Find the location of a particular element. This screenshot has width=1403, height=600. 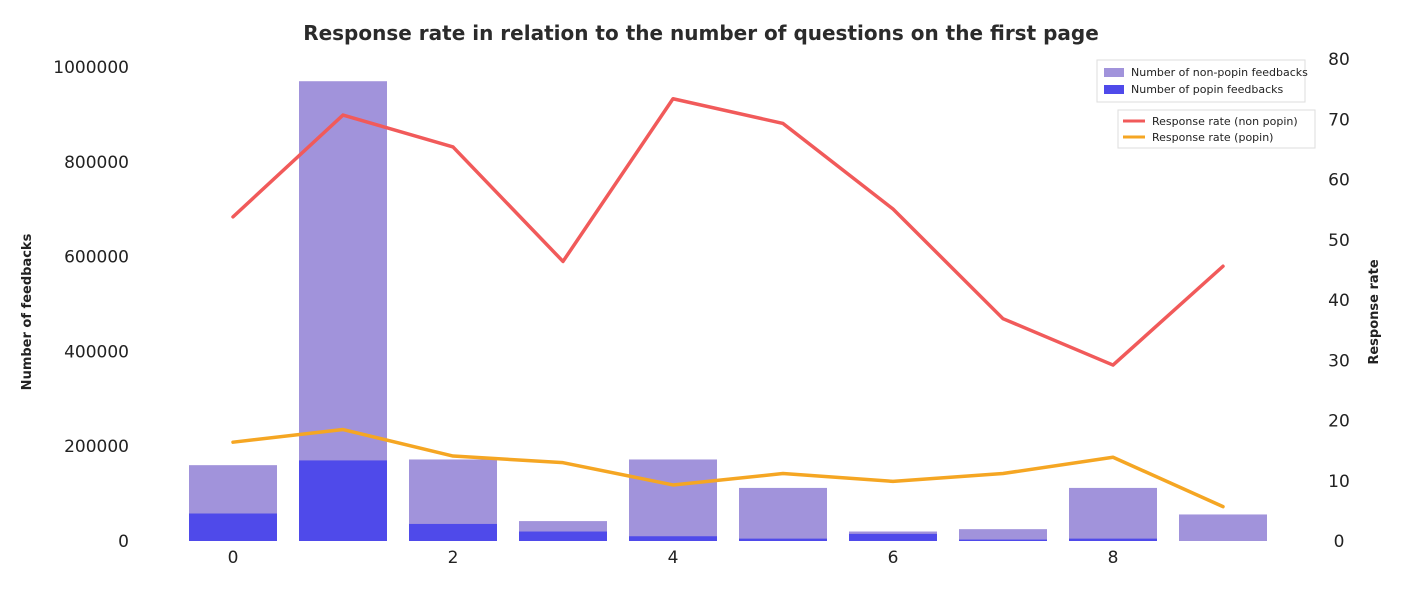

x-tick-label: 4 is located at coordinates (673, 558).